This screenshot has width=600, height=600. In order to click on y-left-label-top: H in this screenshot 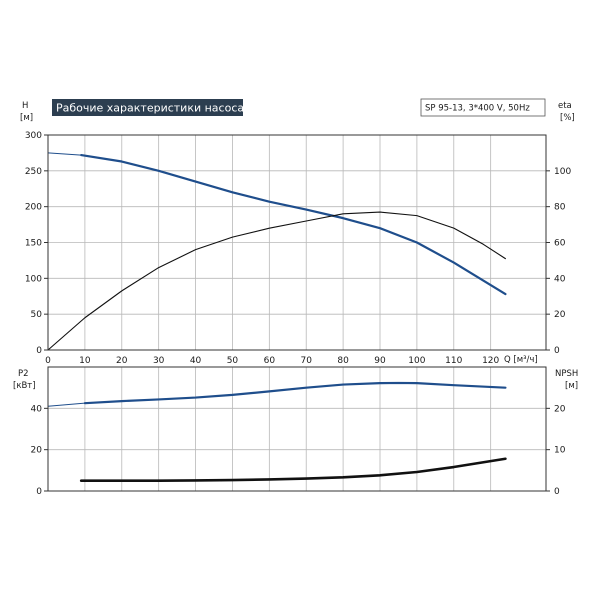, I will do `click(25, 106)`.